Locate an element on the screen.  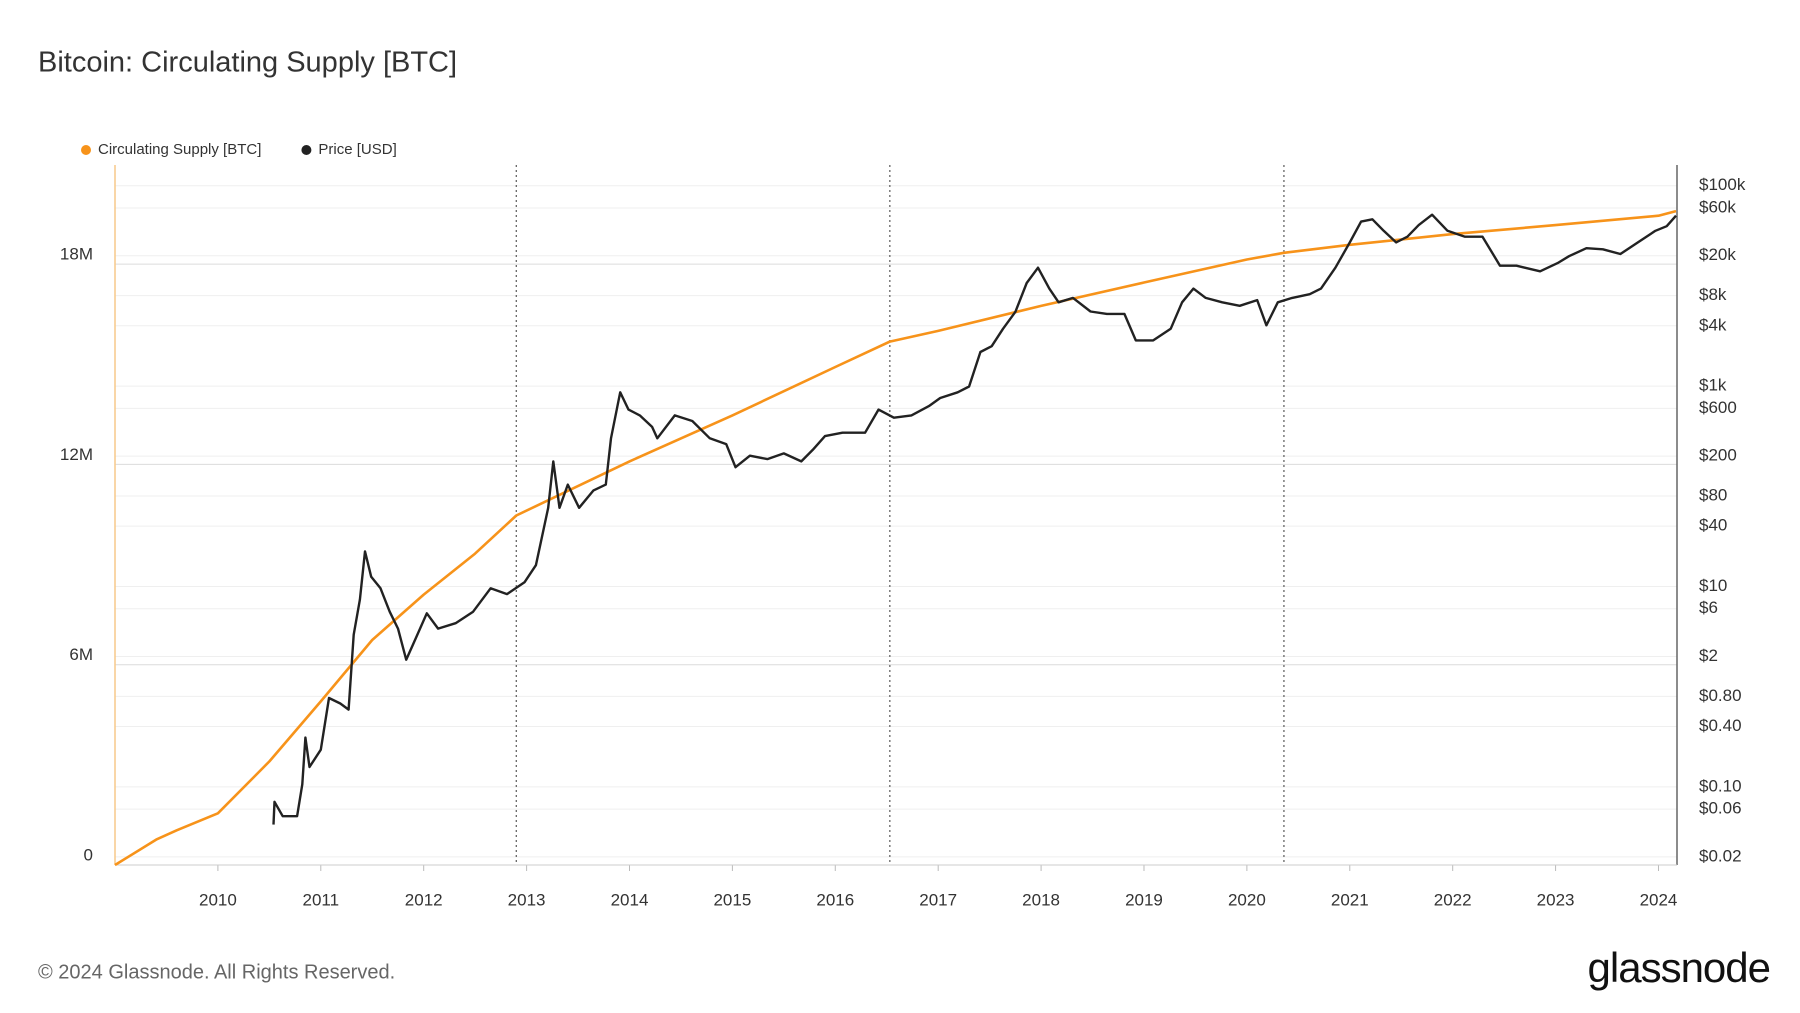
y-tick-label: 18M is located at coordinates (76, 254).